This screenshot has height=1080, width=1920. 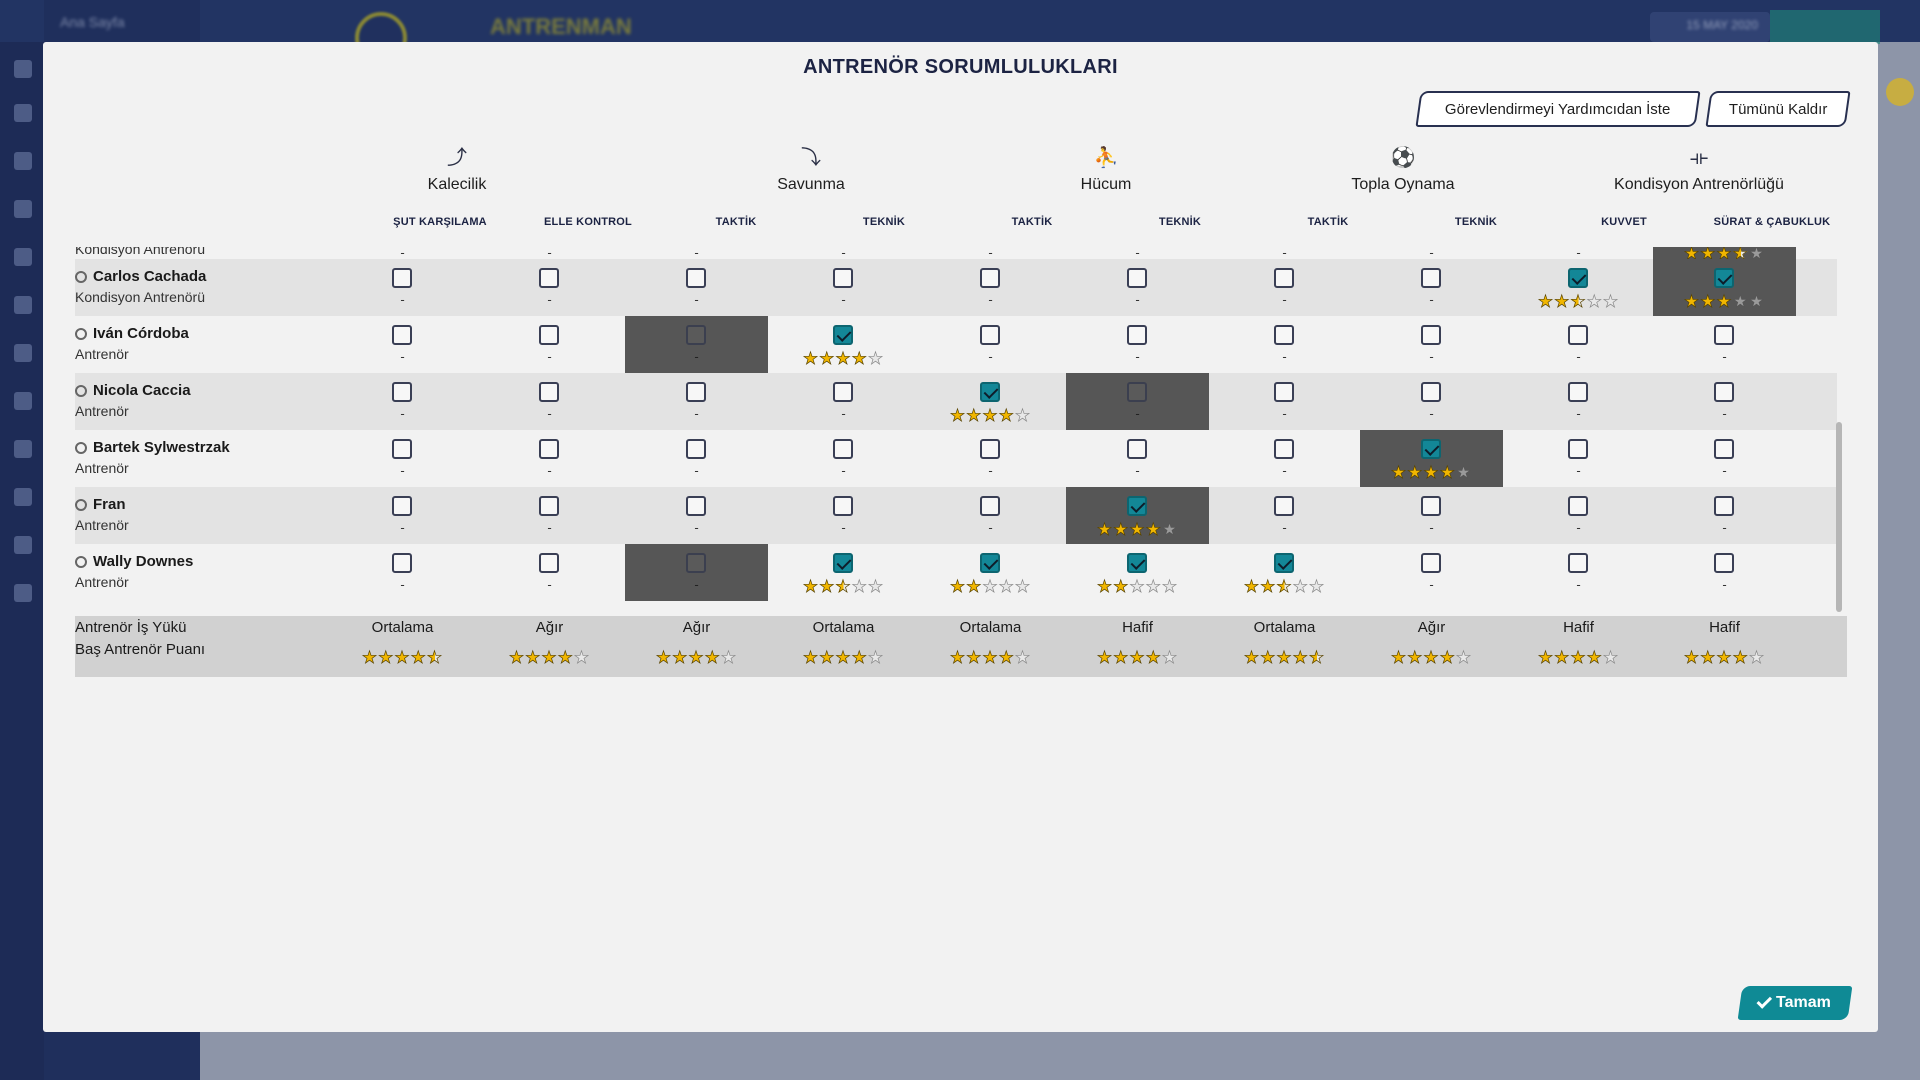 What do you see at coordinates (152, 447) in the screenshot?
I see `coach-name: Bartek Sylwestrzak` at bounding box center [152, 447].